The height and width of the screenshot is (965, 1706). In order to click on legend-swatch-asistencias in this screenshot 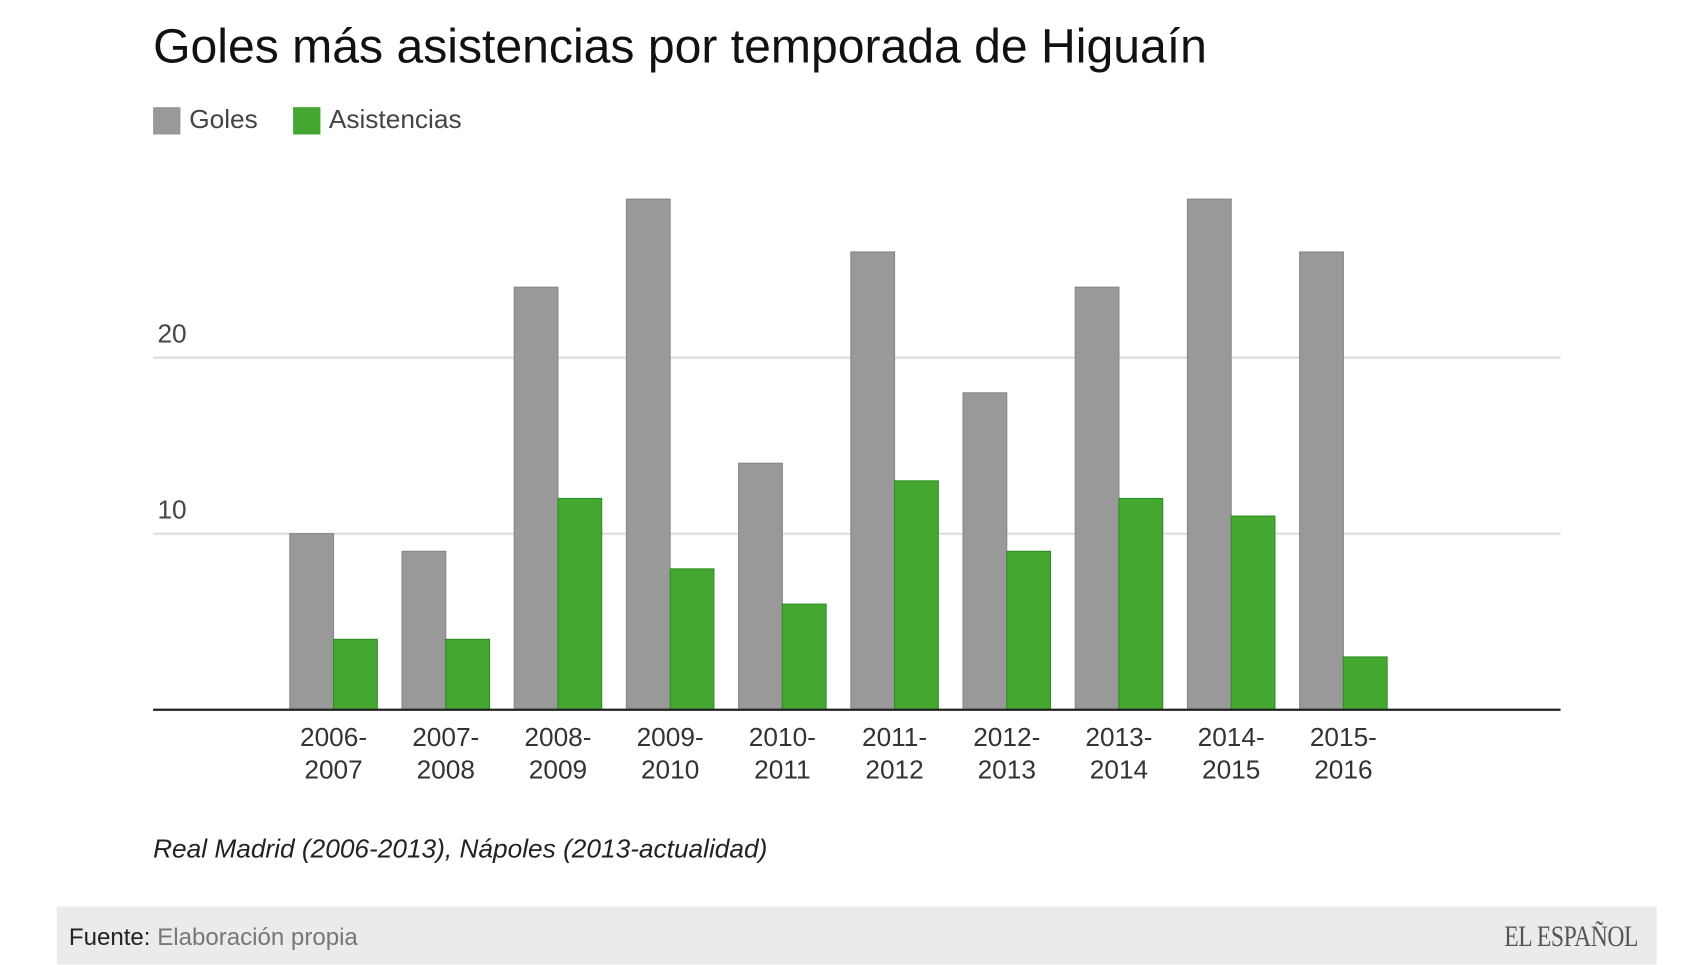, I will do `click(306, 120)`.